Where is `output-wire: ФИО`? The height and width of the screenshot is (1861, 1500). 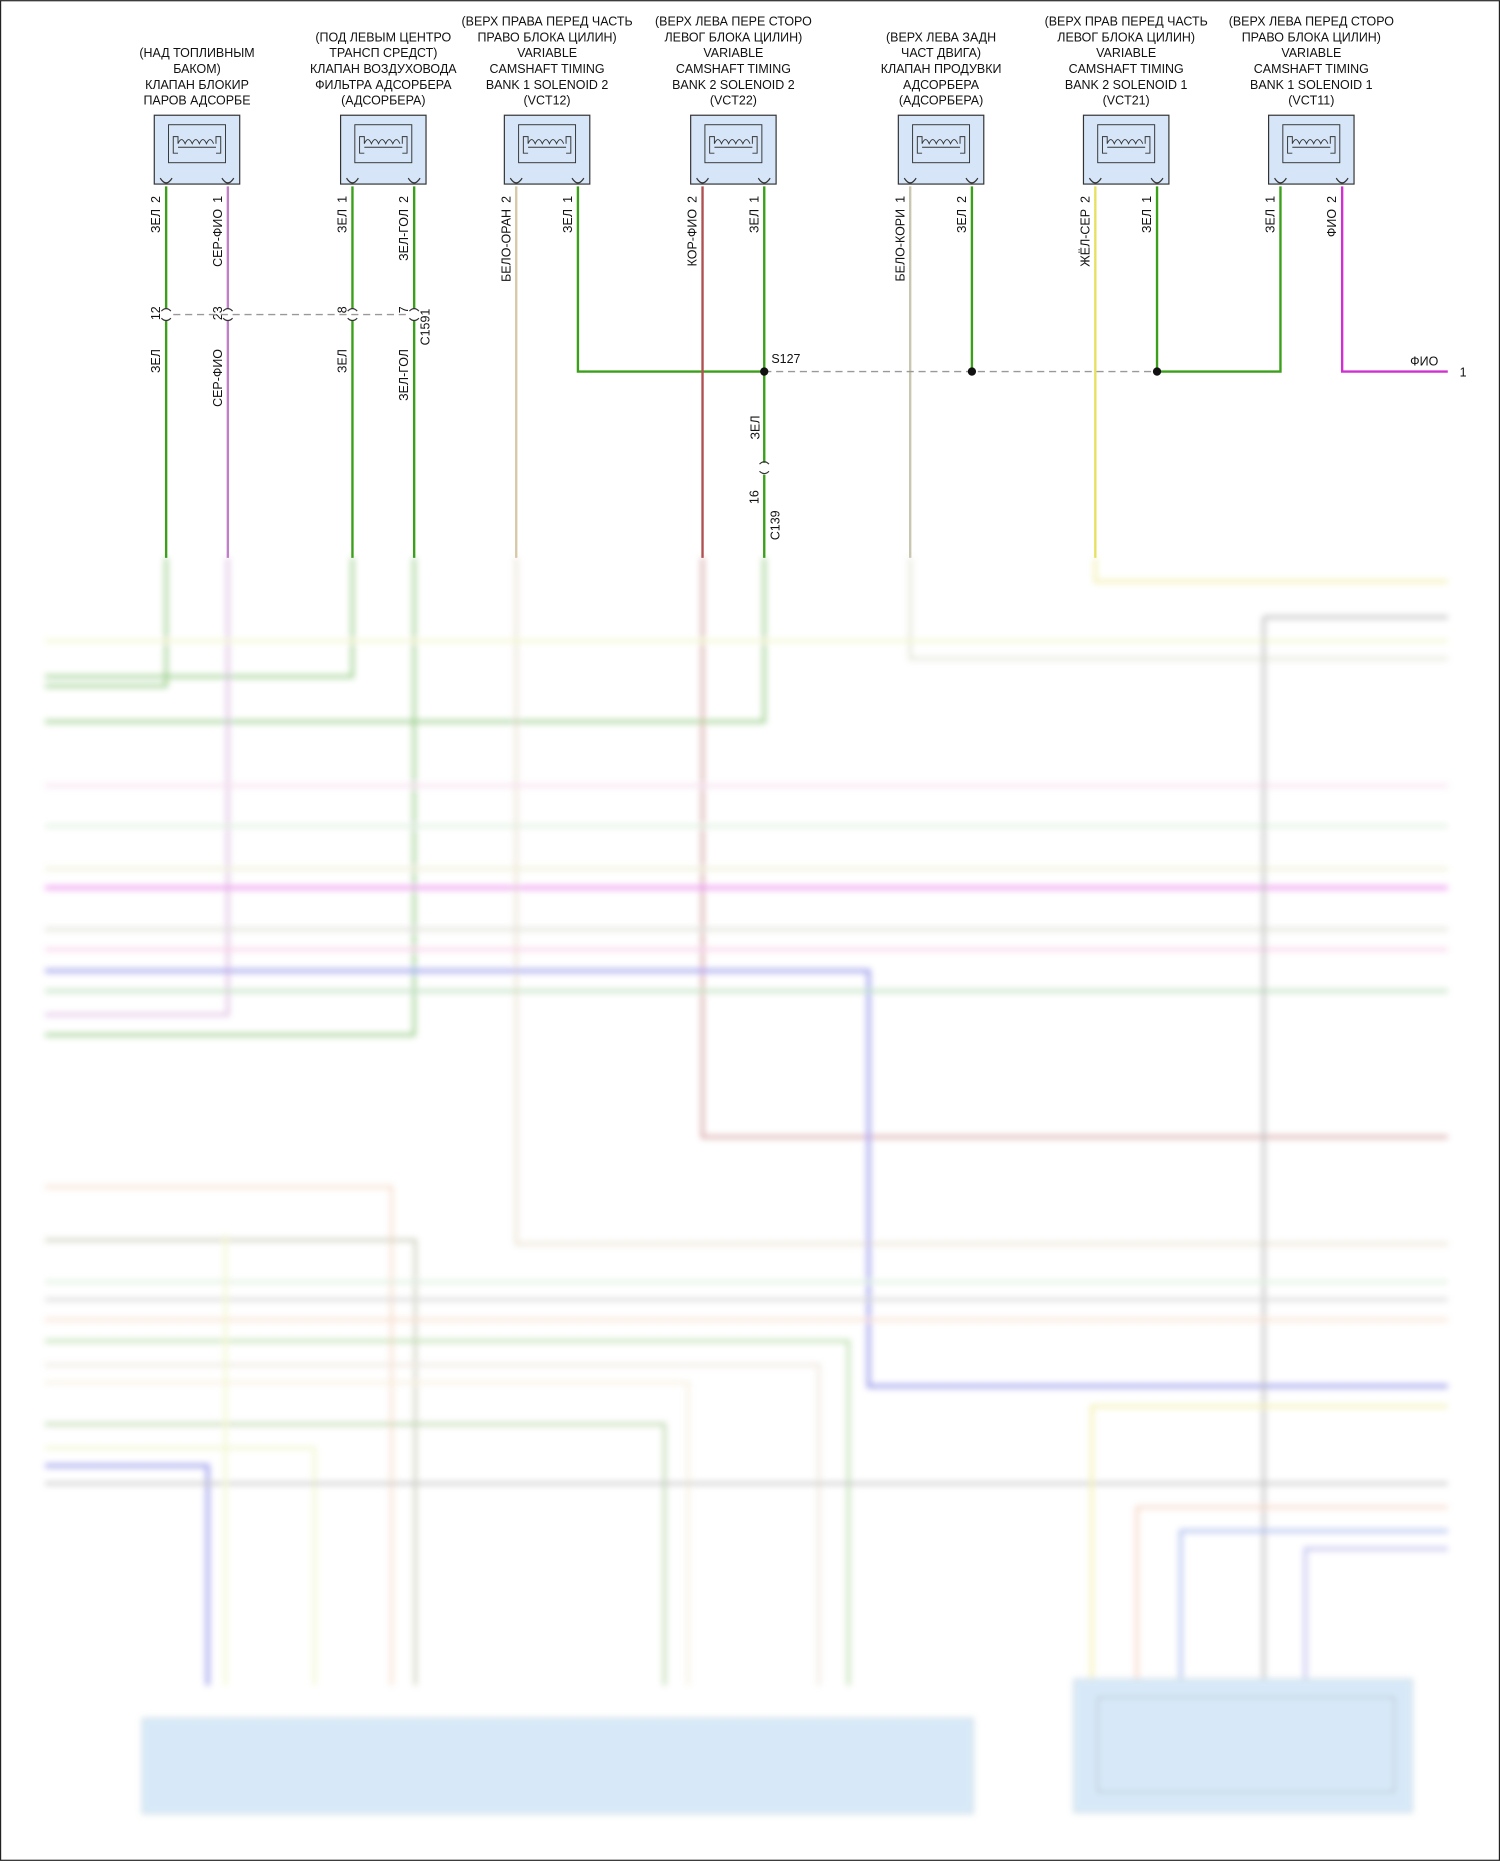
output-wire: ФИО is located at coordinates (1424, 362).